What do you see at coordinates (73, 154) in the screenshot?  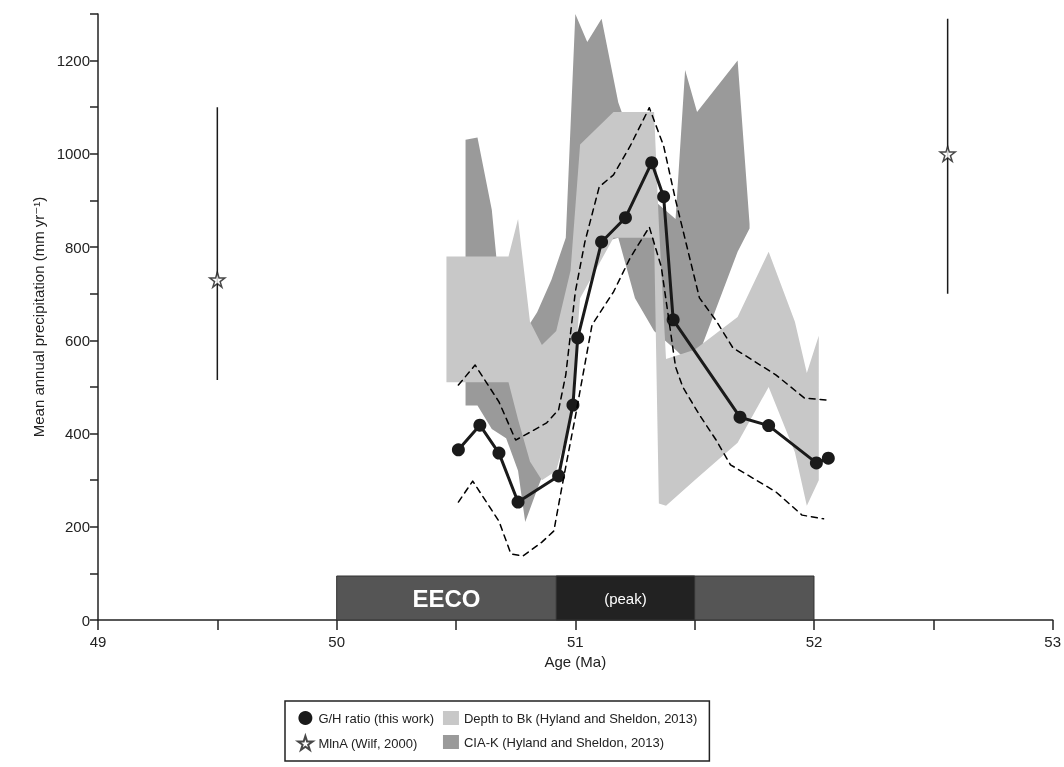 I see `y-tick-label: 1000` at bounding box center [73, 154].